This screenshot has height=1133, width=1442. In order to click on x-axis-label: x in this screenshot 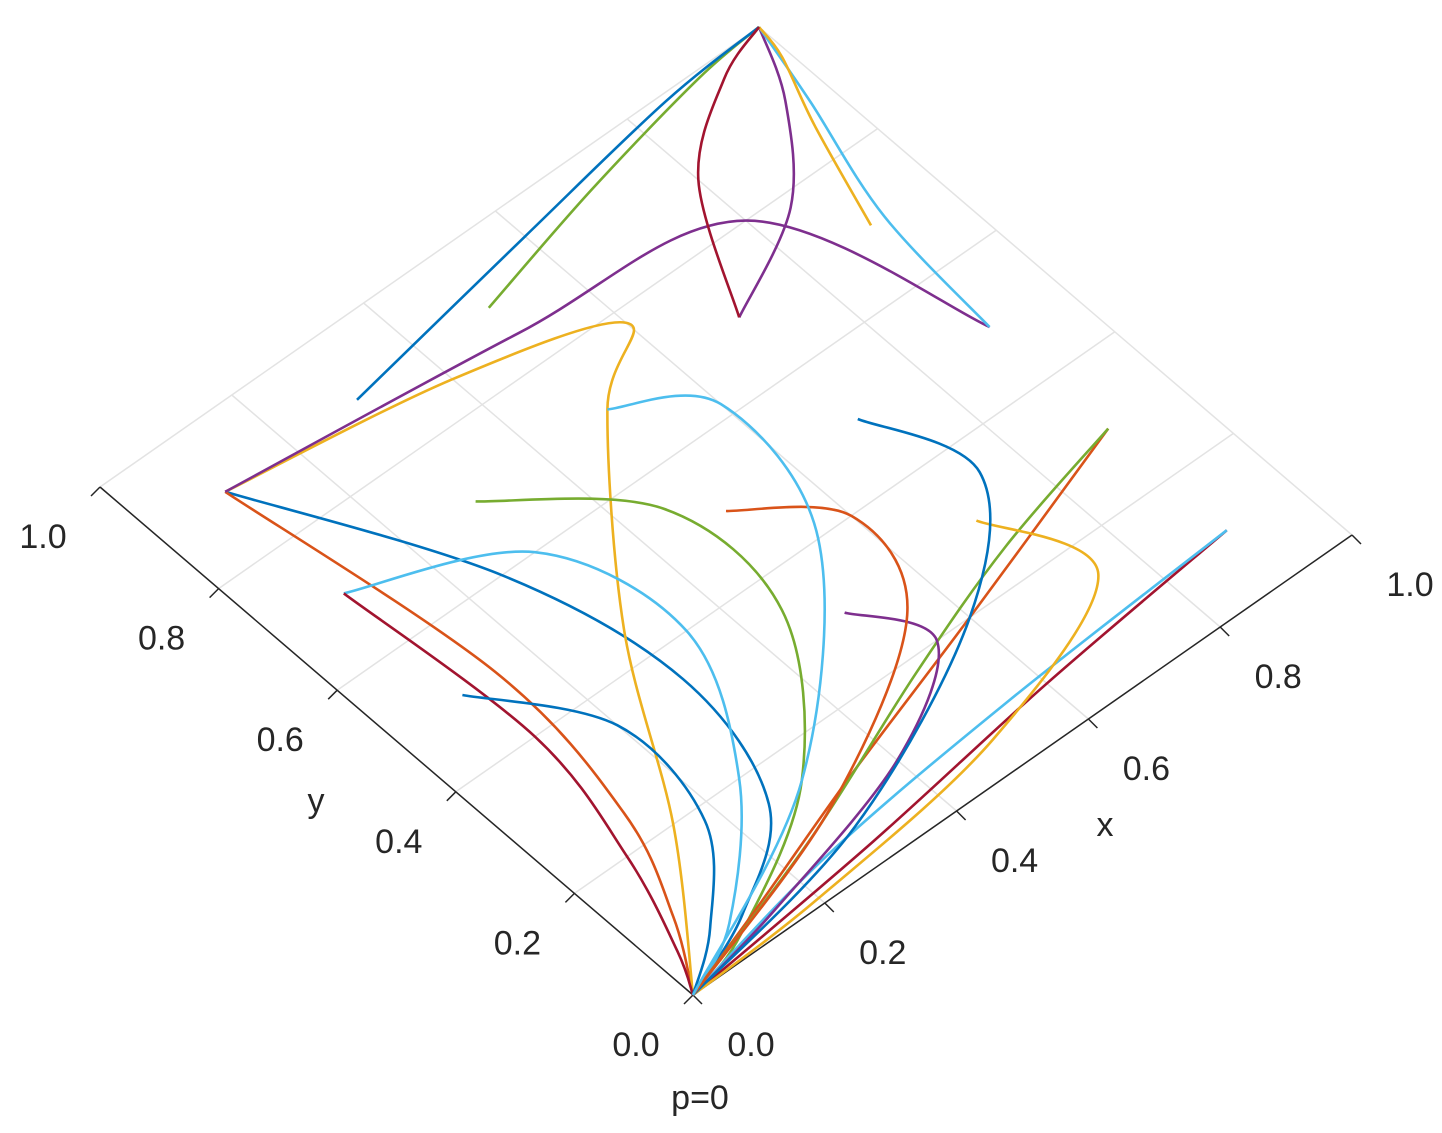, I will do `click(1105, 825)`.